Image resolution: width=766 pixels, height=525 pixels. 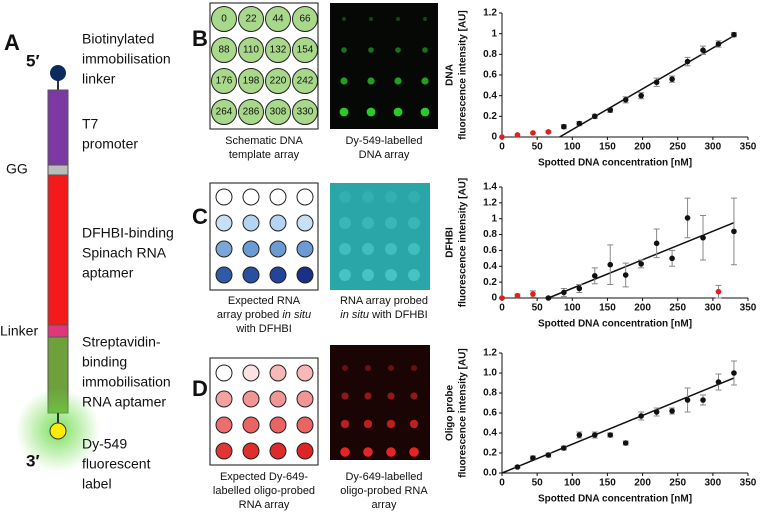 I want to click on y-tick-label: 0.2, so click(x=490, y=453).